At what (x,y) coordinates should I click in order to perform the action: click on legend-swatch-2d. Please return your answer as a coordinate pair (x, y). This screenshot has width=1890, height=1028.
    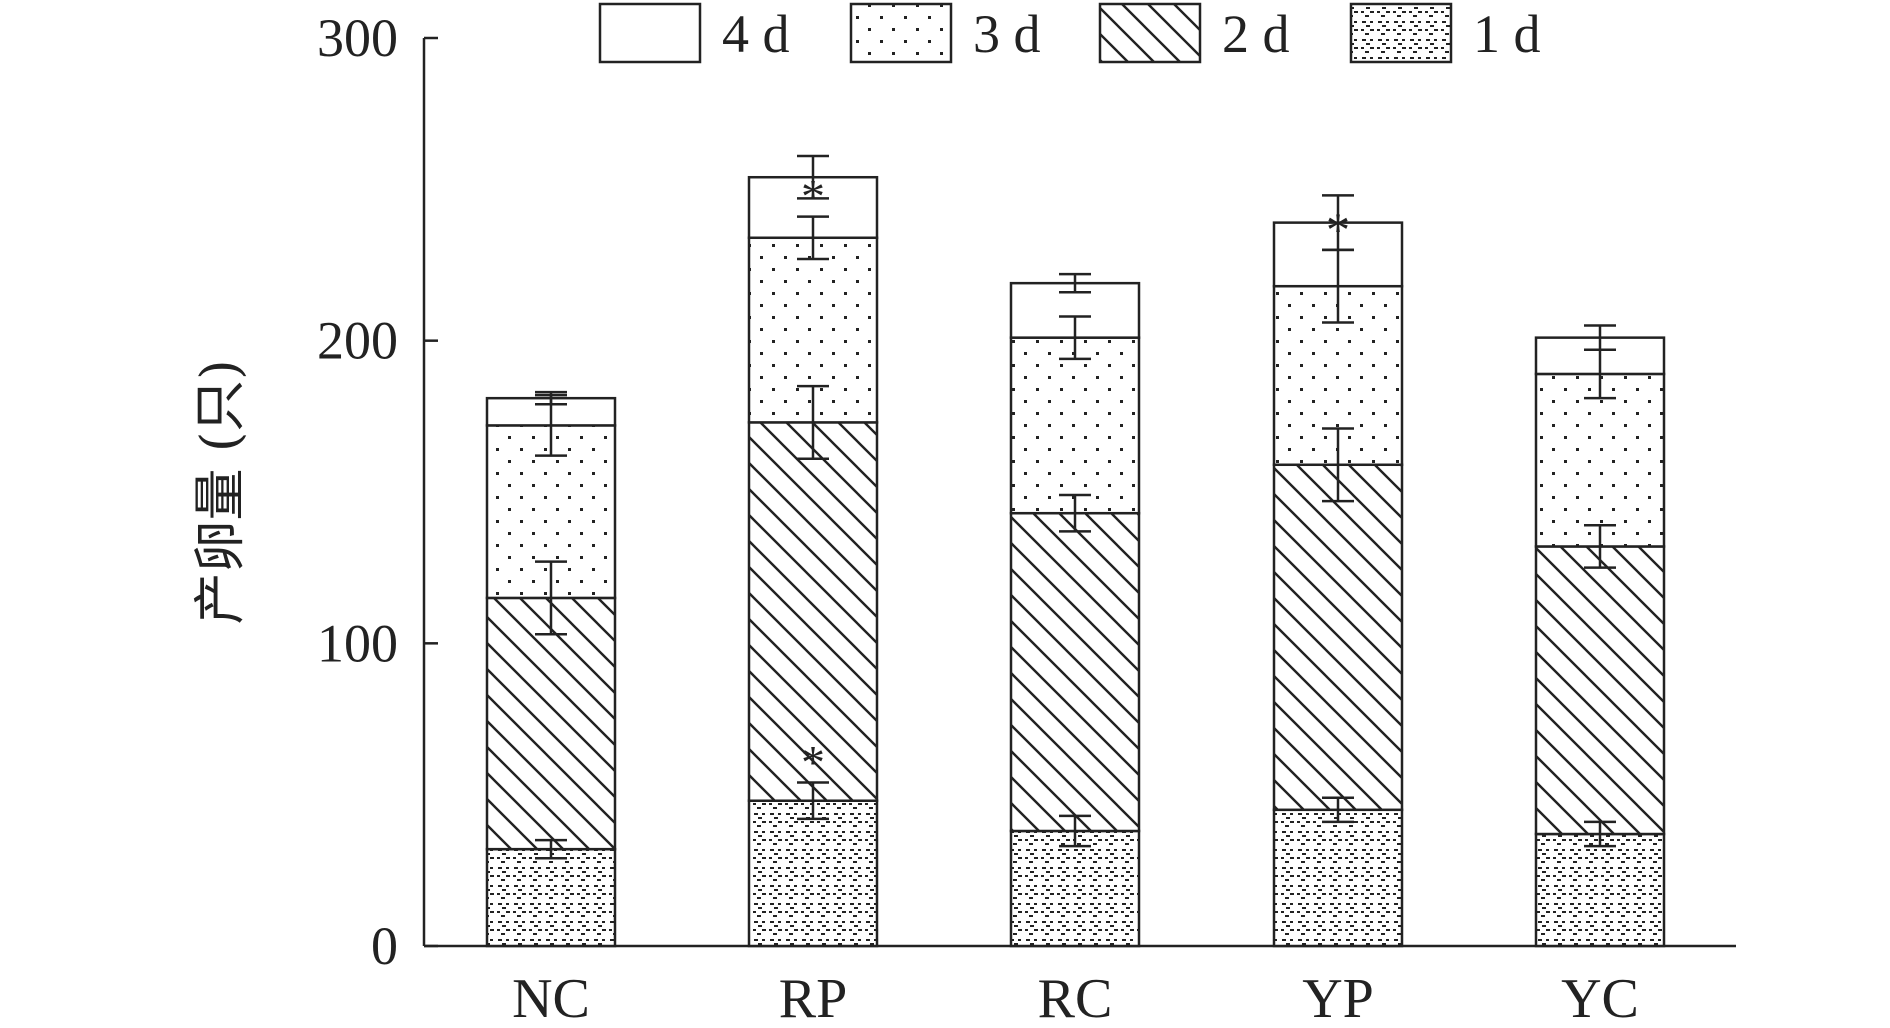
    Looking at the image, I should click on (1150, 33).